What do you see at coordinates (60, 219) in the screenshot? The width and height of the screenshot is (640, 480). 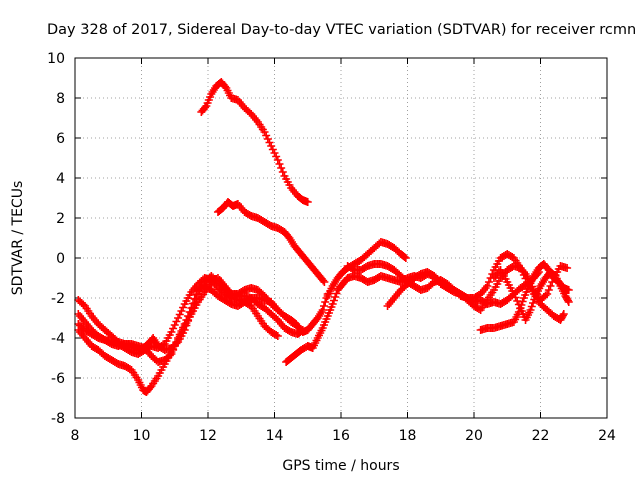 I see `y-tick-label: 2` at bounding box center [60, 219].